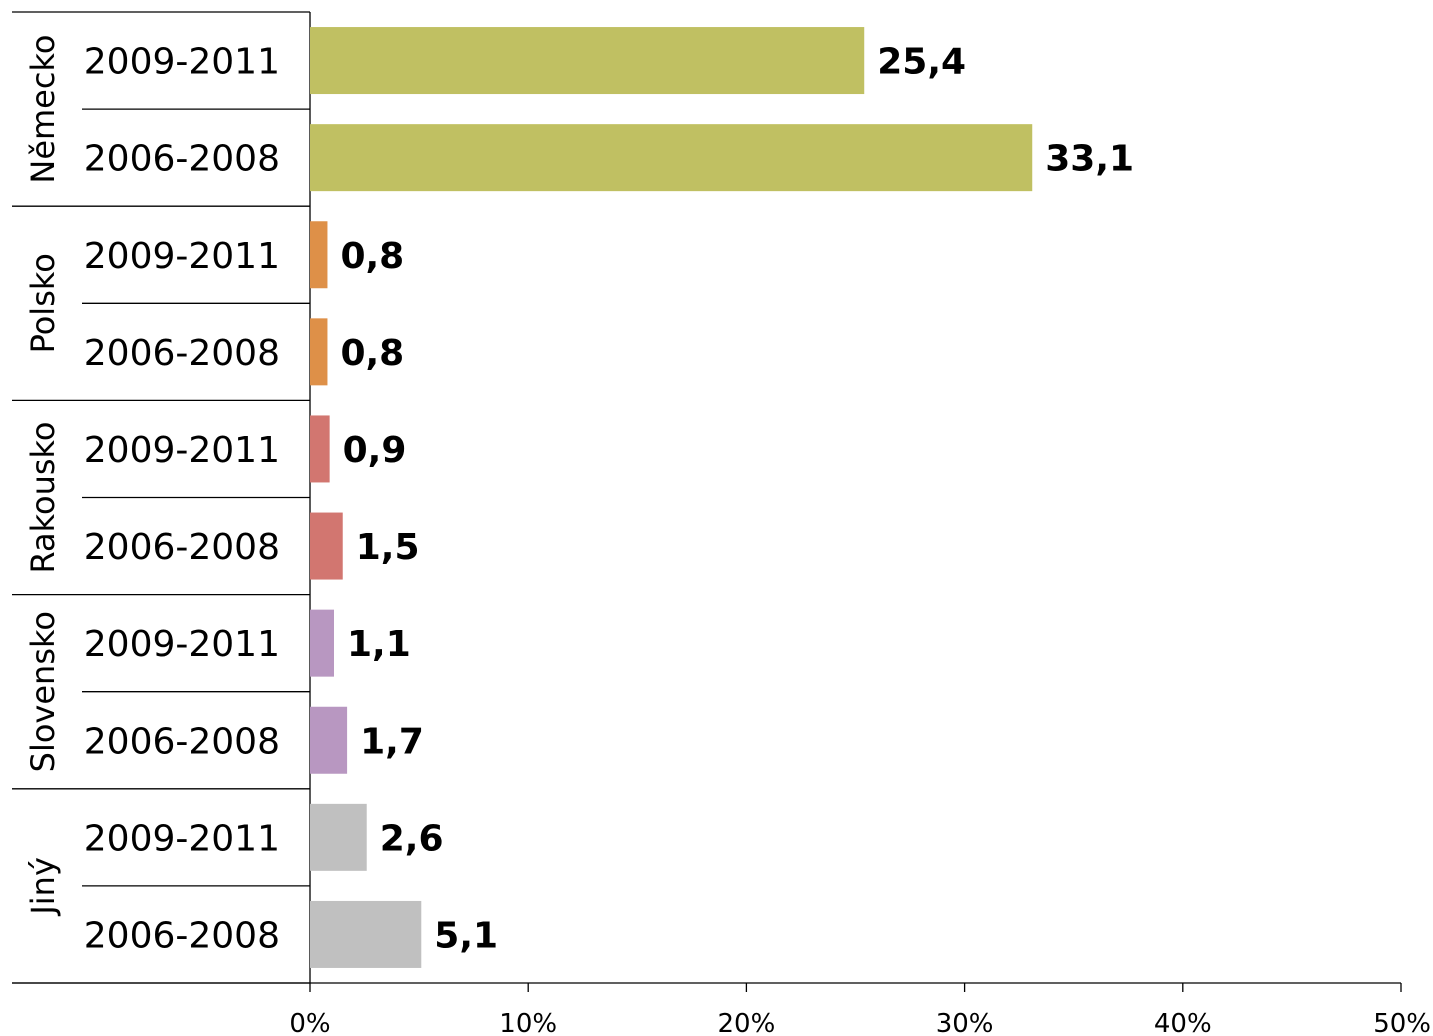  Describe the element at coordinates (379, 644) in the screenshot. I see `data-label: 1,1` at that location.